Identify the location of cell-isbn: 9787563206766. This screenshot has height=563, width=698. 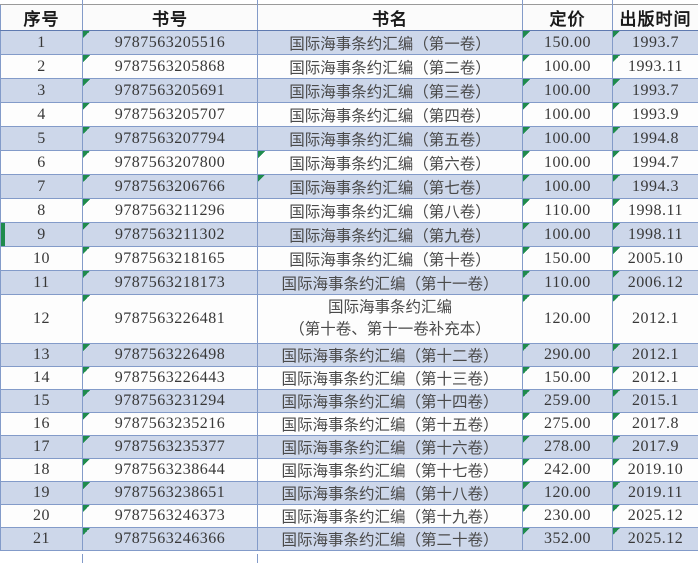
(170, 186).